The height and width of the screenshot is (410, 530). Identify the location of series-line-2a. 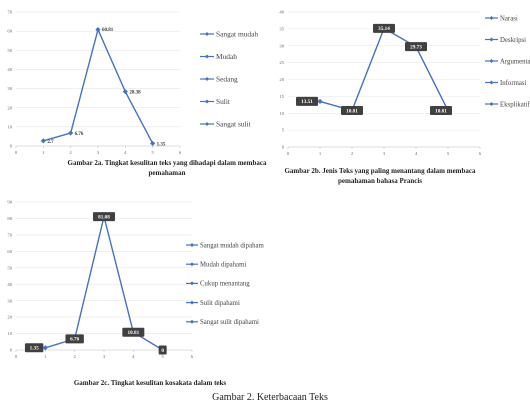
(98, 85).